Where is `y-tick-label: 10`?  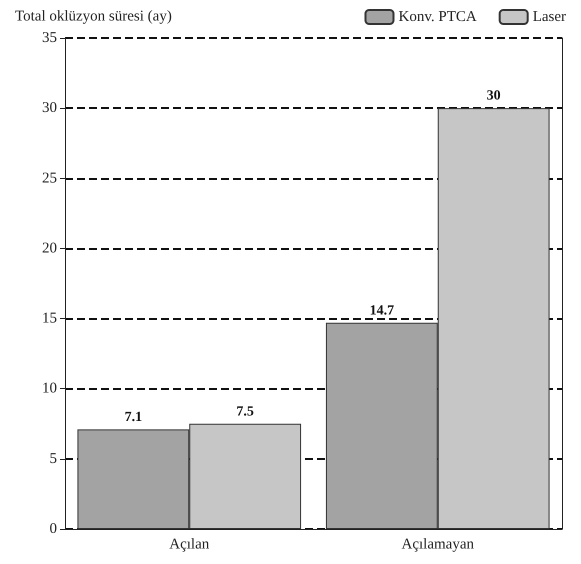 y-tick-label: 10 is located at coordinates (49, 388).